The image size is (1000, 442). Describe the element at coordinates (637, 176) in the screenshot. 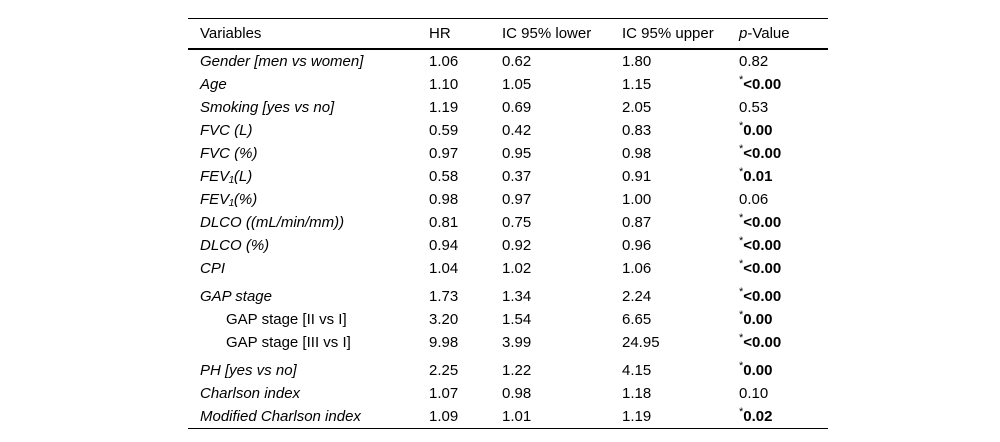

I see `cell-ic-upper: 0.91` at that location.